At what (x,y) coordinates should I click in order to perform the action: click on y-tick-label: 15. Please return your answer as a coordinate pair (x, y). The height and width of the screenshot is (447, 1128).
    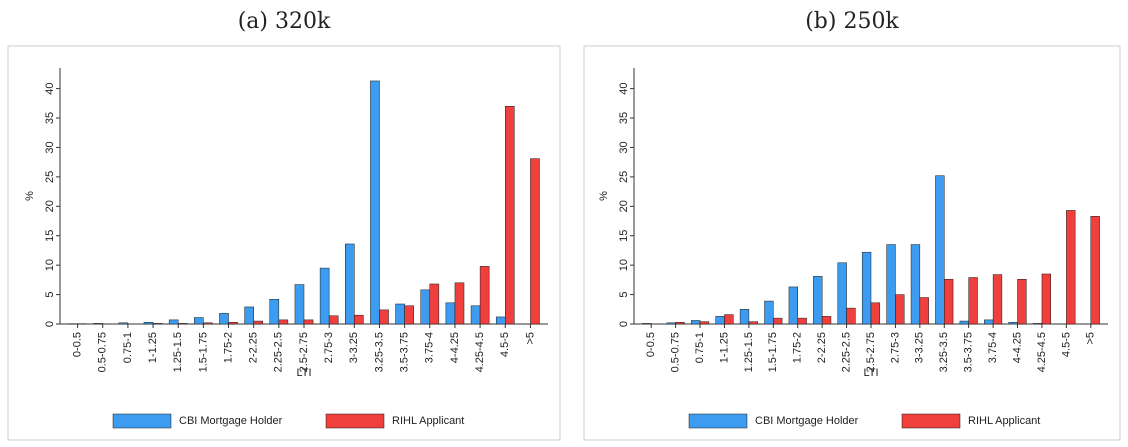
    Looking at the image, I should click on (50, 236).